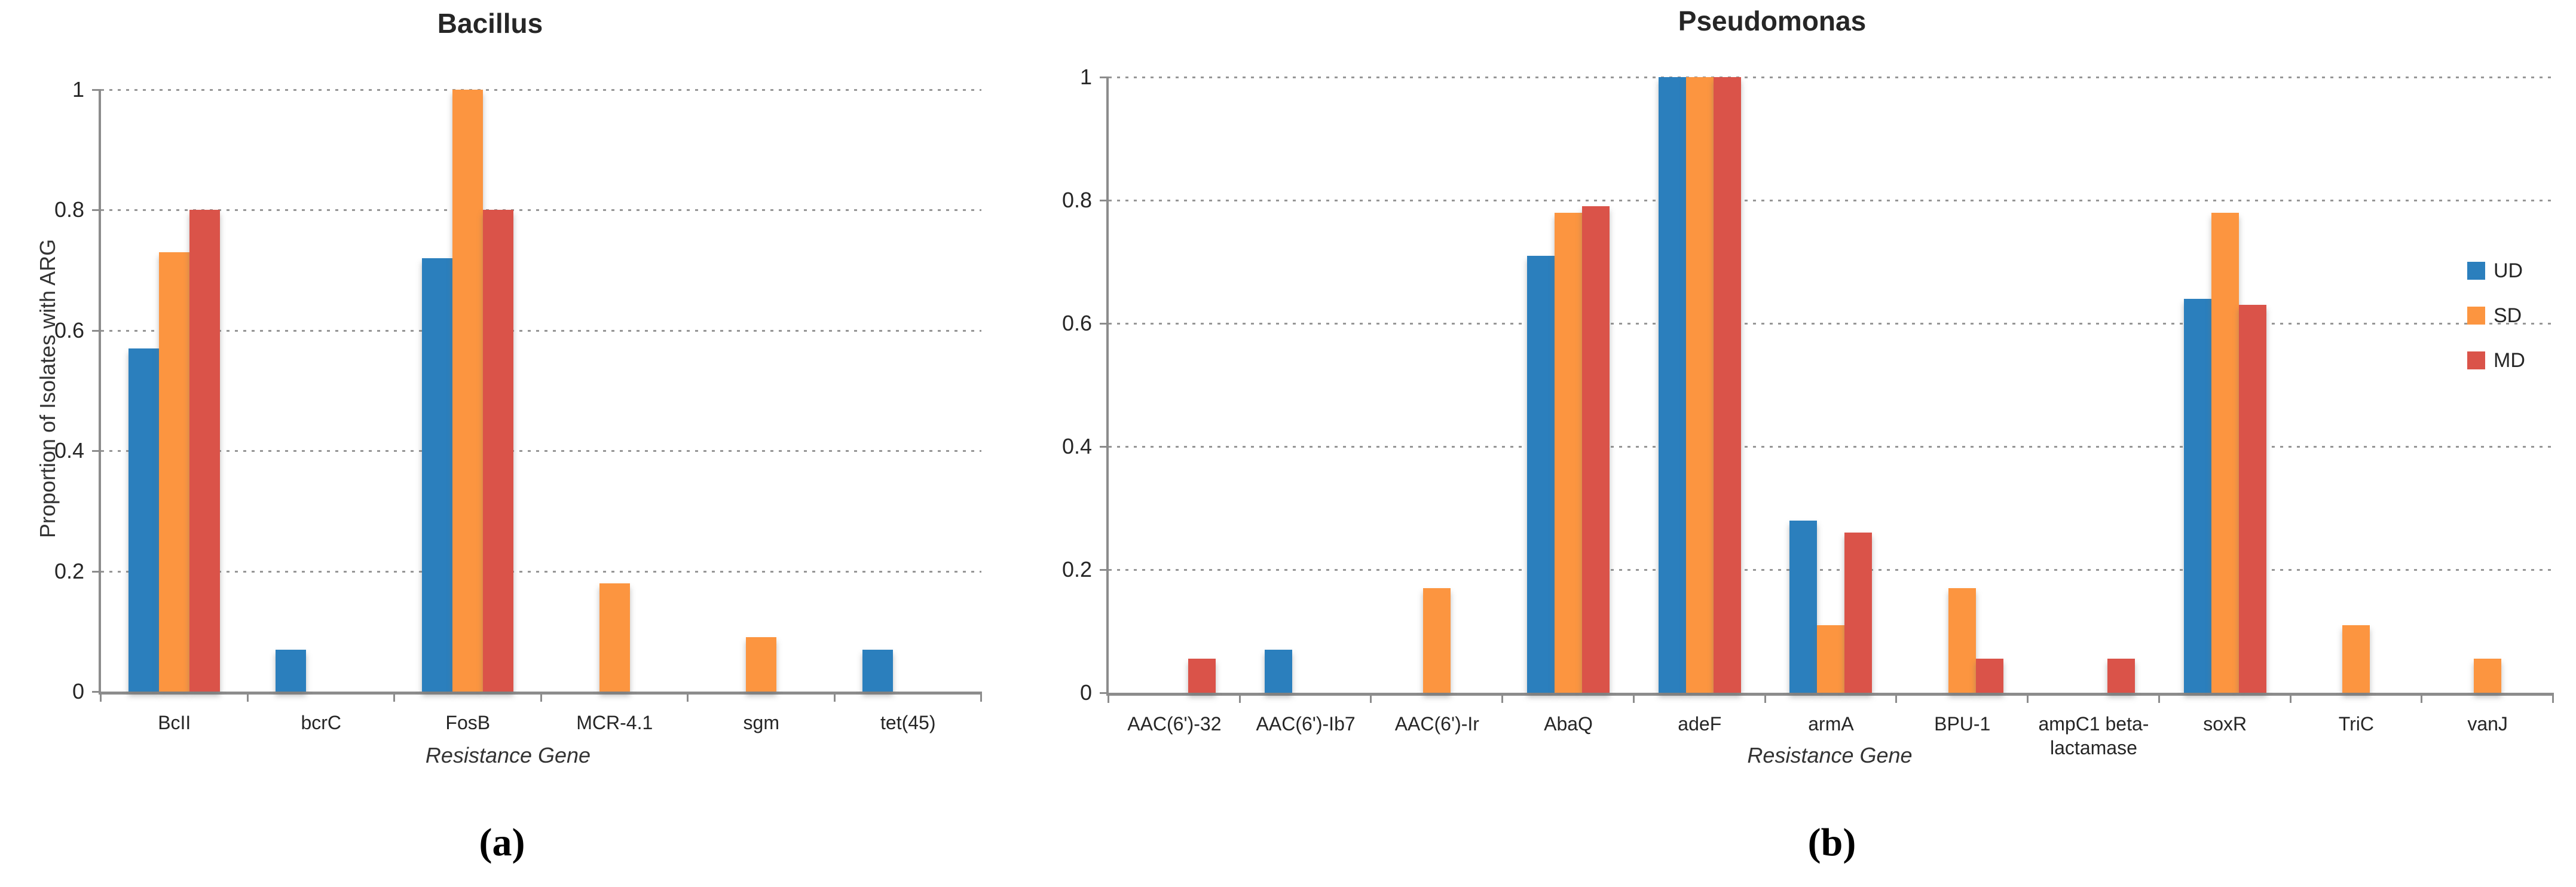  What do you see at coordinates (490, 23) in the screenshot?
I see `chart-title-bacillus: Bacillus` at bounding box center [490, 23].